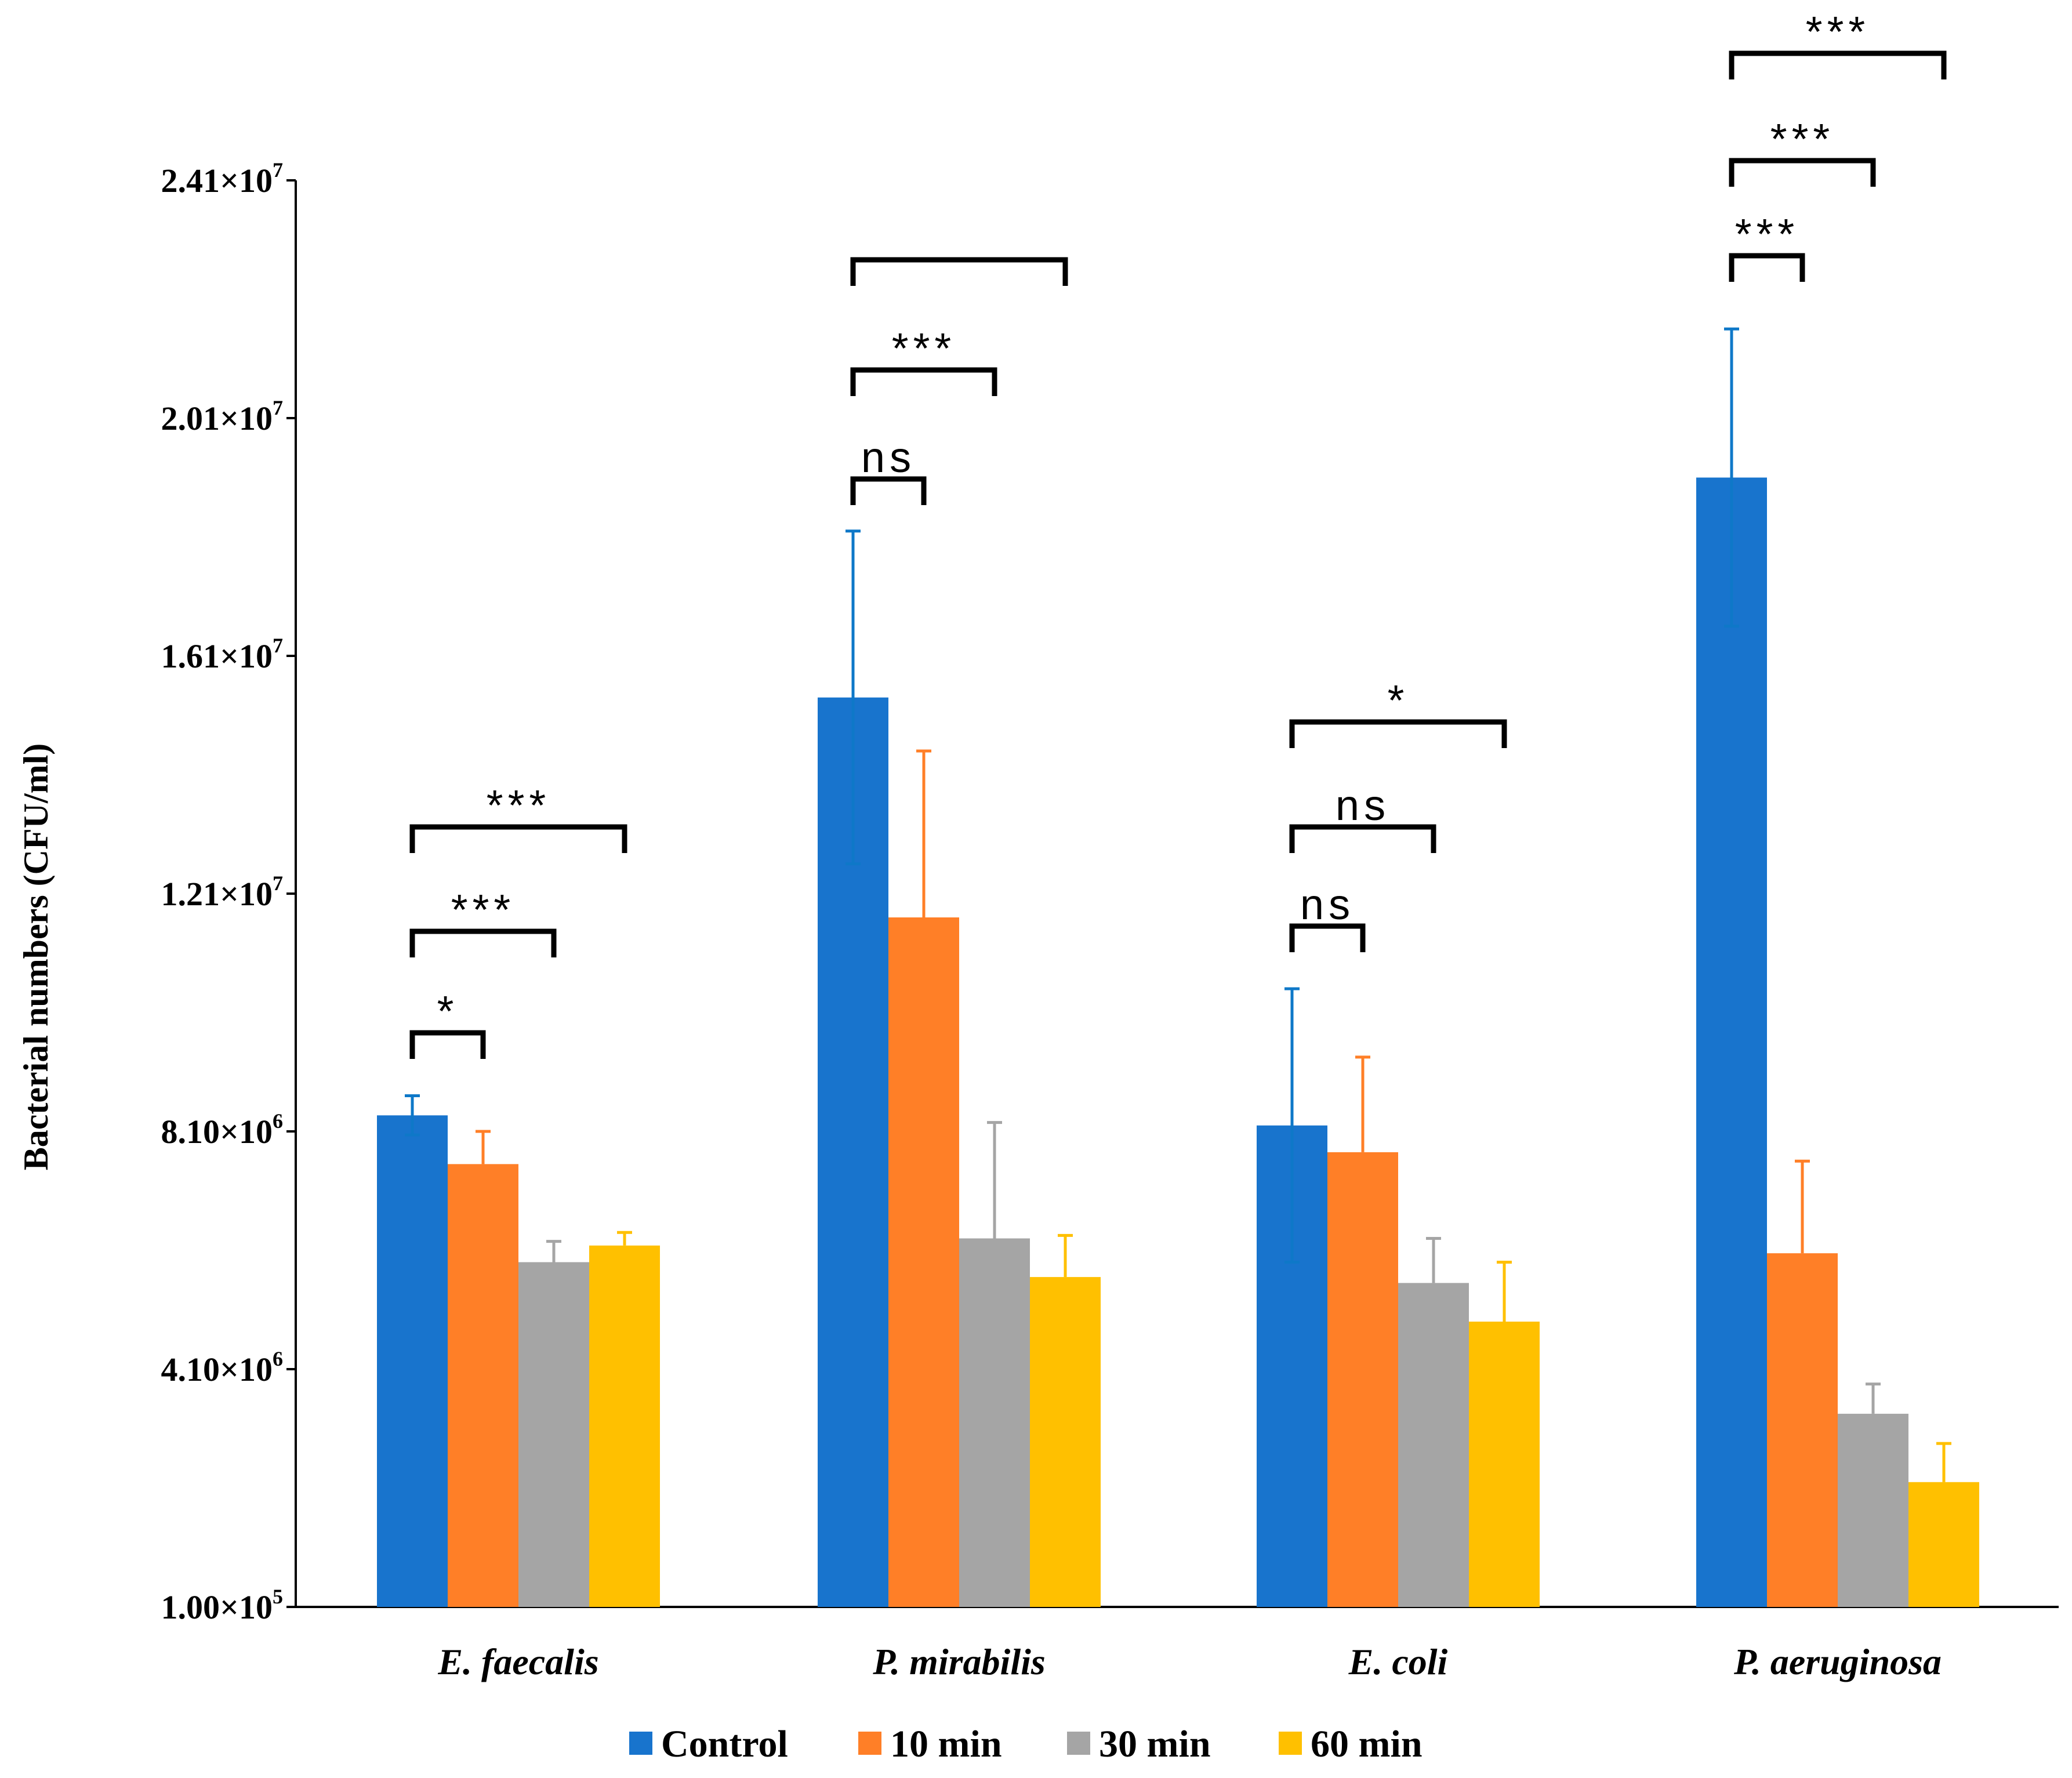 The height and width of the screenshot is (1778, 2072). Describe the element at coordinates (222, 654) in the screenshot. I see `y-tick-label: 1.61×10⁷` at that location.